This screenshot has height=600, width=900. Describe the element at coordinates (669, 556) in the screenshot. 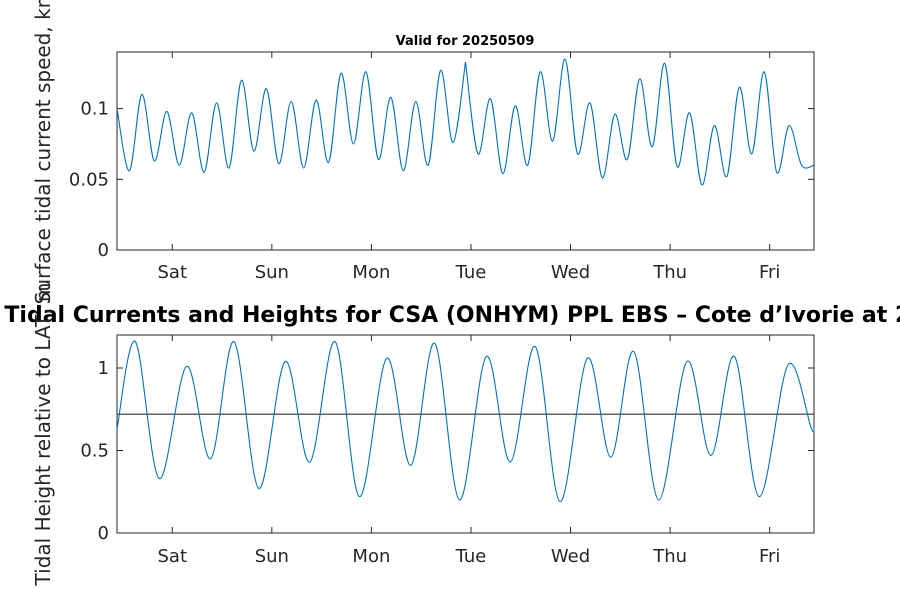

I see `tidal-height-x-tick-label: Thu` at that location.